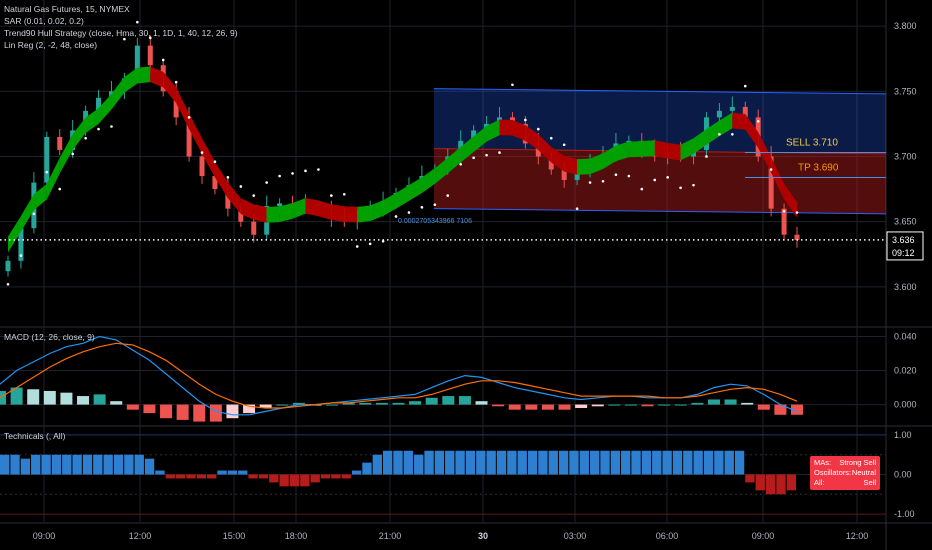  I want to click on x-tick-label: 06:00, so click(667, 536).